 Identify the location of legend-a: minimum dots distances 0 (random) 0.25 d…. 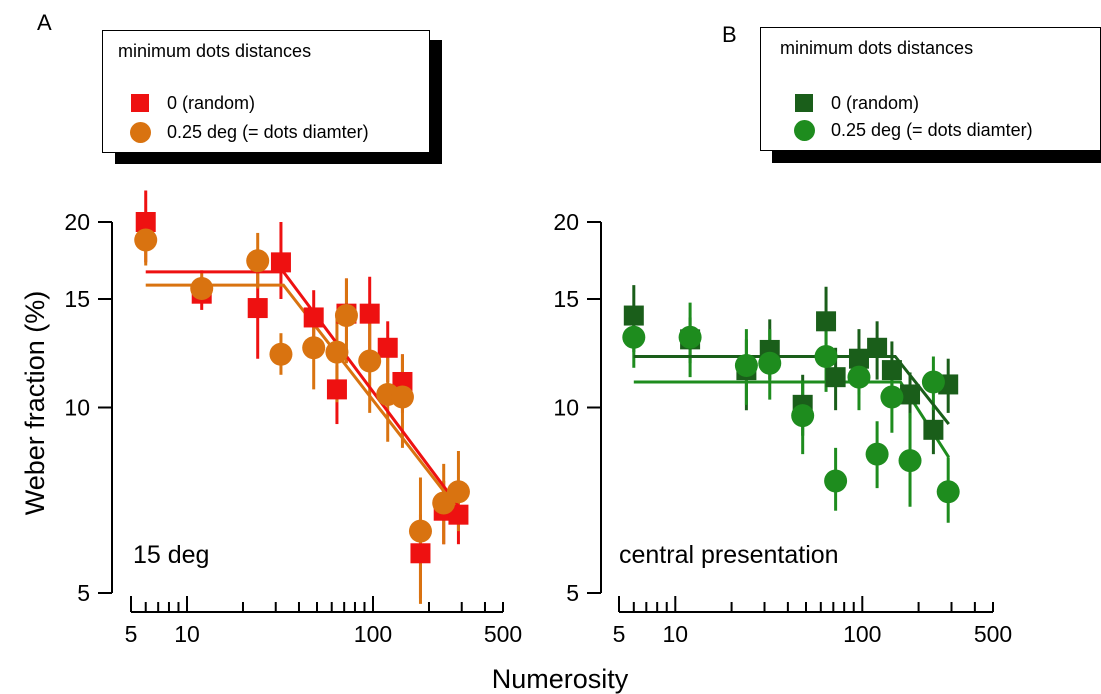
(266, 91).